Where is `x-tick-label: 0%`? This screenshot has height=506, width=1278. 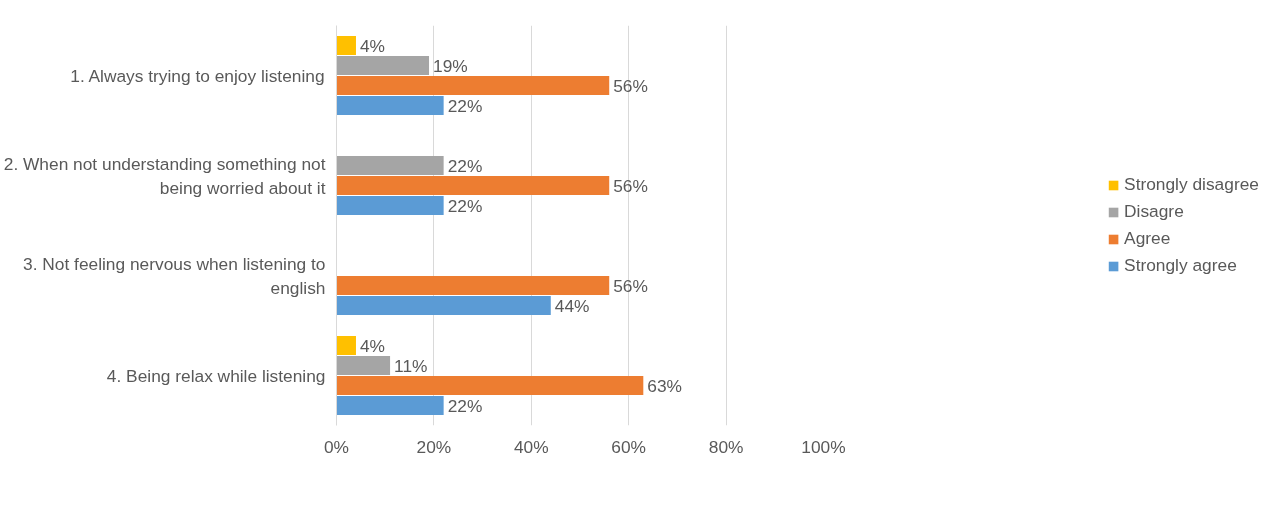 x-tick-label: 0% is located at coordinates (336, 446).